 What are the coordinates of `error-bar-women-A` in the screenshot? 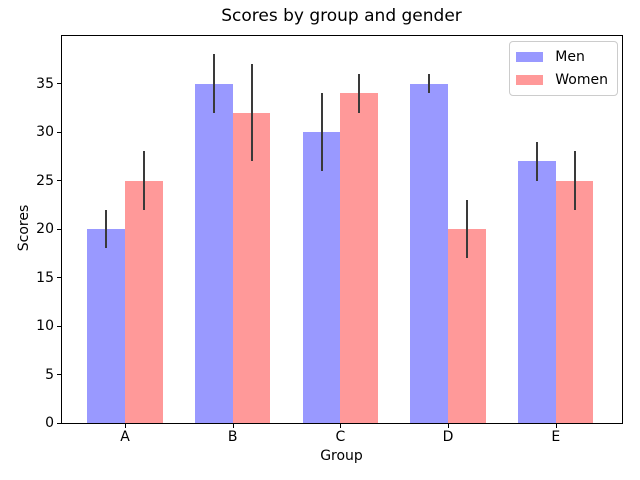 It's located at (143, 180).